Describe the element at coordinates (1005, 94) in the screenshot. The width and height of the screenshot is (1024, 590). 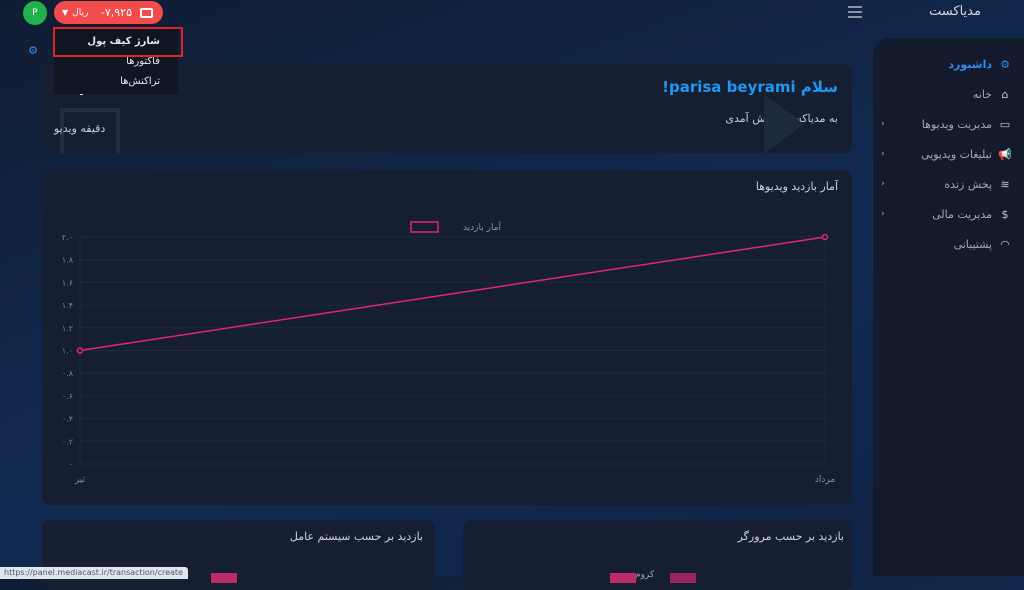
I see `home-icon: ⌂` at that location.